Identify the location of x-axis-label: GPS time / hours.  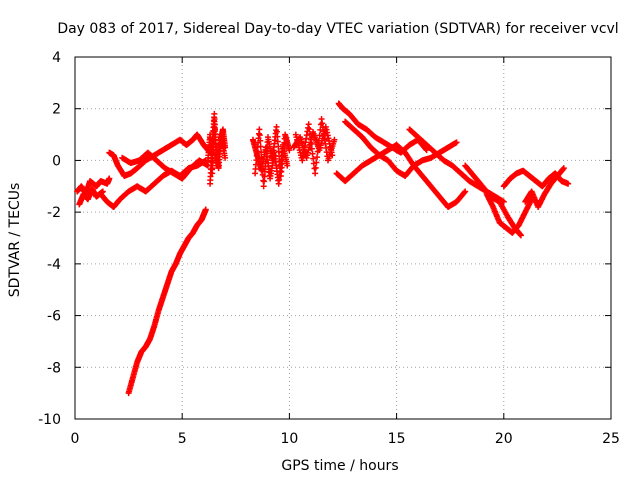
(339, 466).